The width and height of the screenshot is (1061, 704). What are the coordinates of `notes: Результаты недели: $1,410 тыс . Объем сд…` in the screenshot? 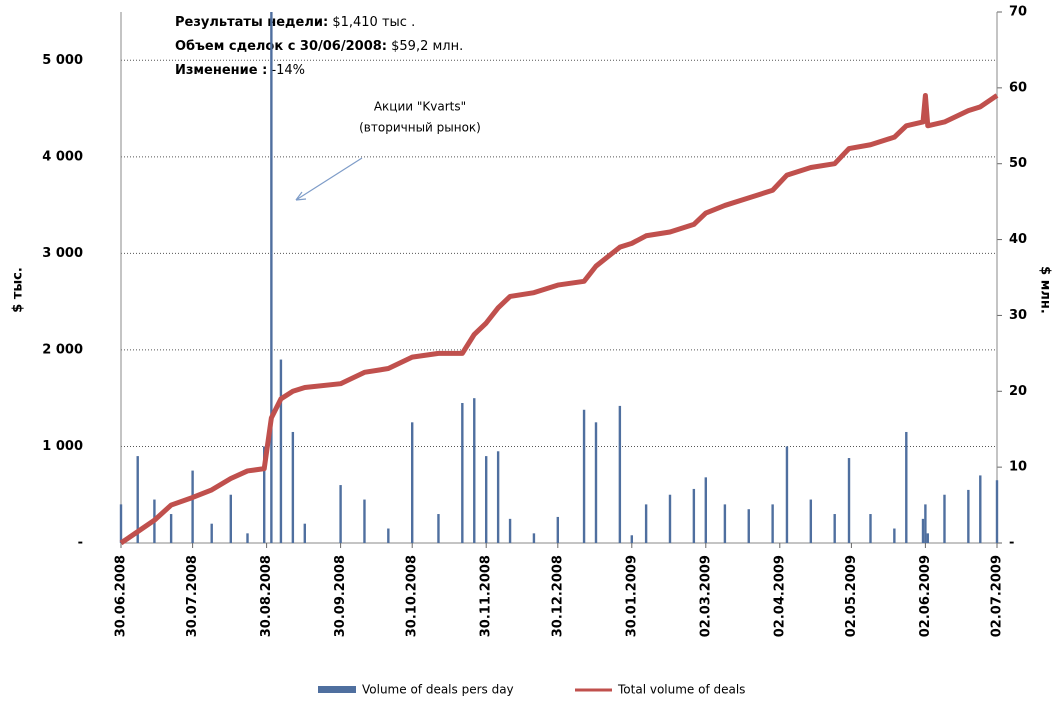 It's located at (319, 46).